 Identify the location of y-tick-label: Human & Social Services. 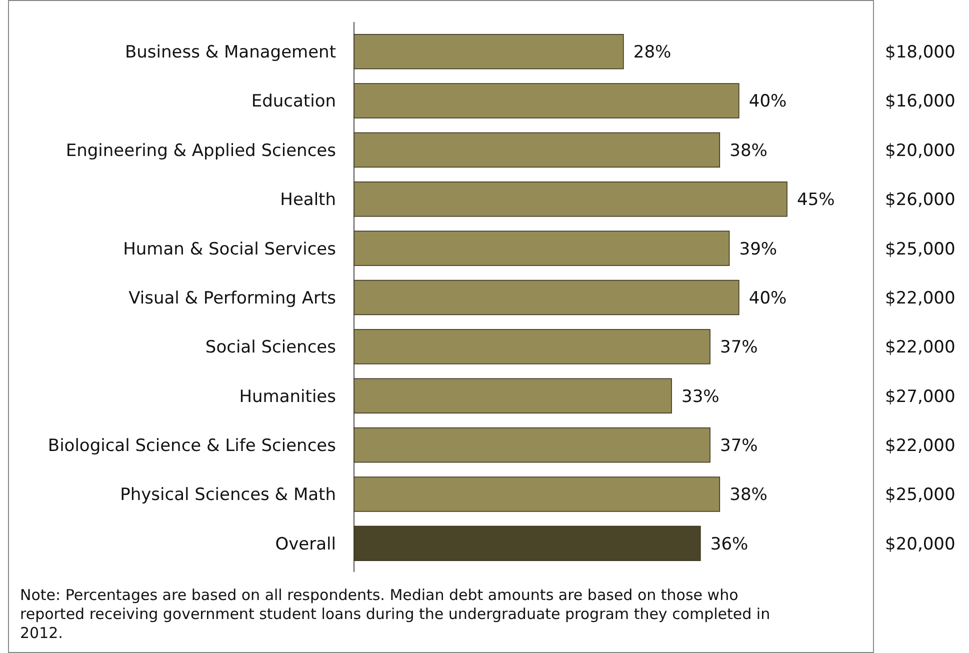
(229, 249).